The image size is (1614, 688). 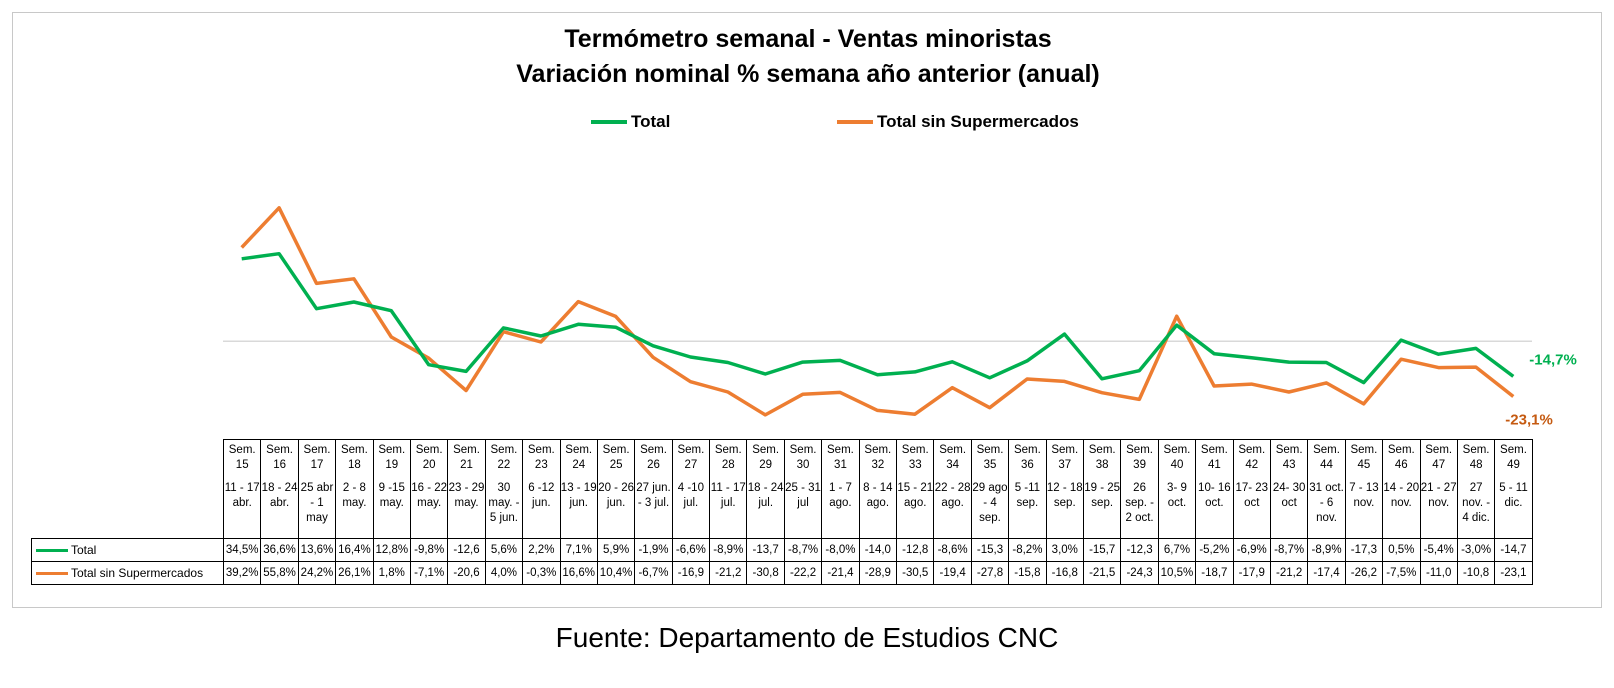 What do you see at coordinates (616, 550) in the screenshot?
I see `table-value-cell: 5,9%` at bounding box center [616, 550].